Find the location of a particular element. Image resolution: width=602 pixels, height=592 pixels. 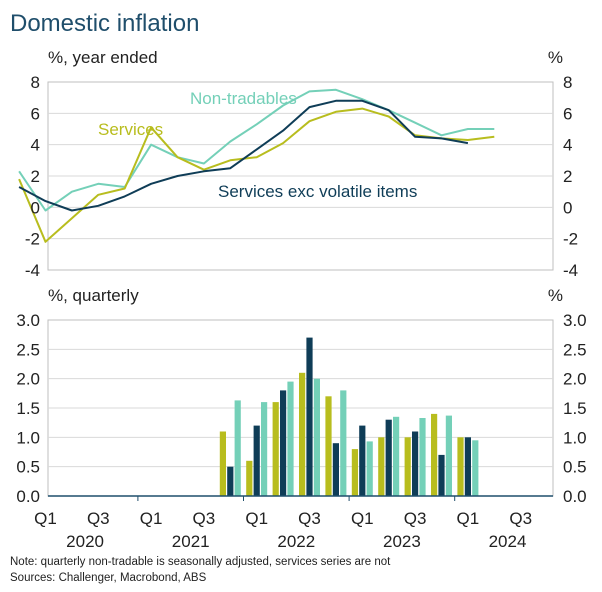

label-services: Services is located at coordinates (130, 129).